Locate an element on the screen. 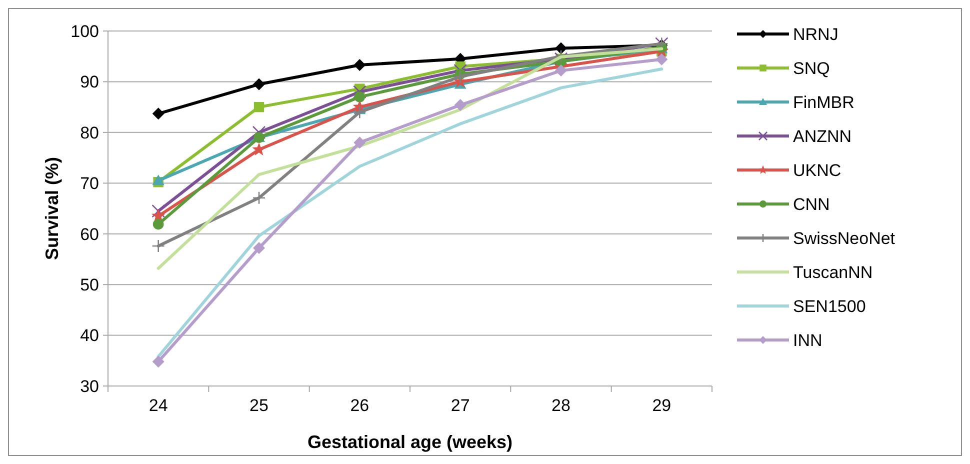 This screenshot has width=970, height=464. y-tick-label: 80 is located at coordinates (89, 132).